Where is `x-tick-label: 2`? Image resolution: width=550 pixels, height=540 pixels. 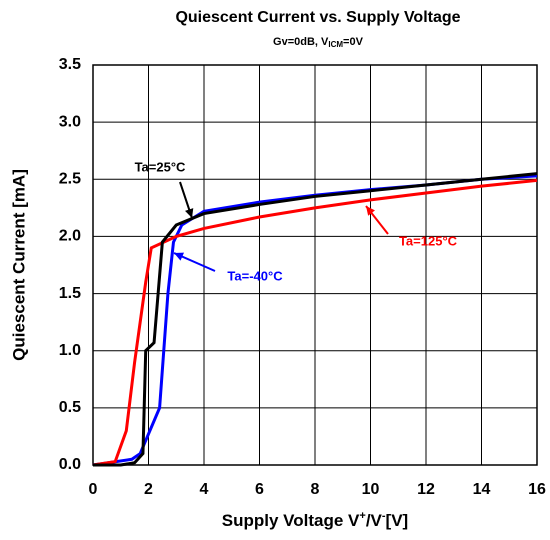
x-tick-label: 2 is located at coordinates (148, 489).